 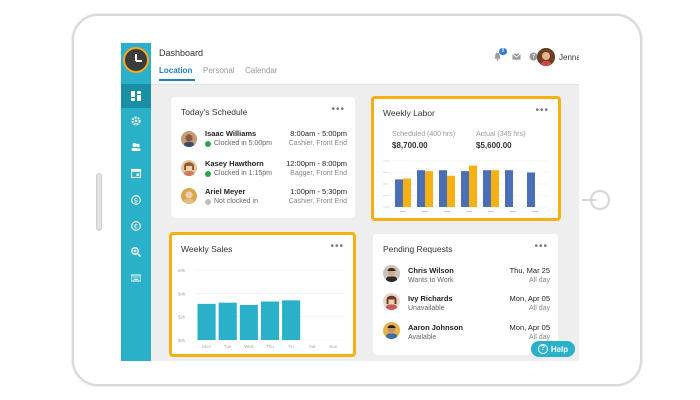 What do you see at coordinates (182, 270) in the screenshot?
I see `y-tick-label: 60k` at bounding box center [182, 270].